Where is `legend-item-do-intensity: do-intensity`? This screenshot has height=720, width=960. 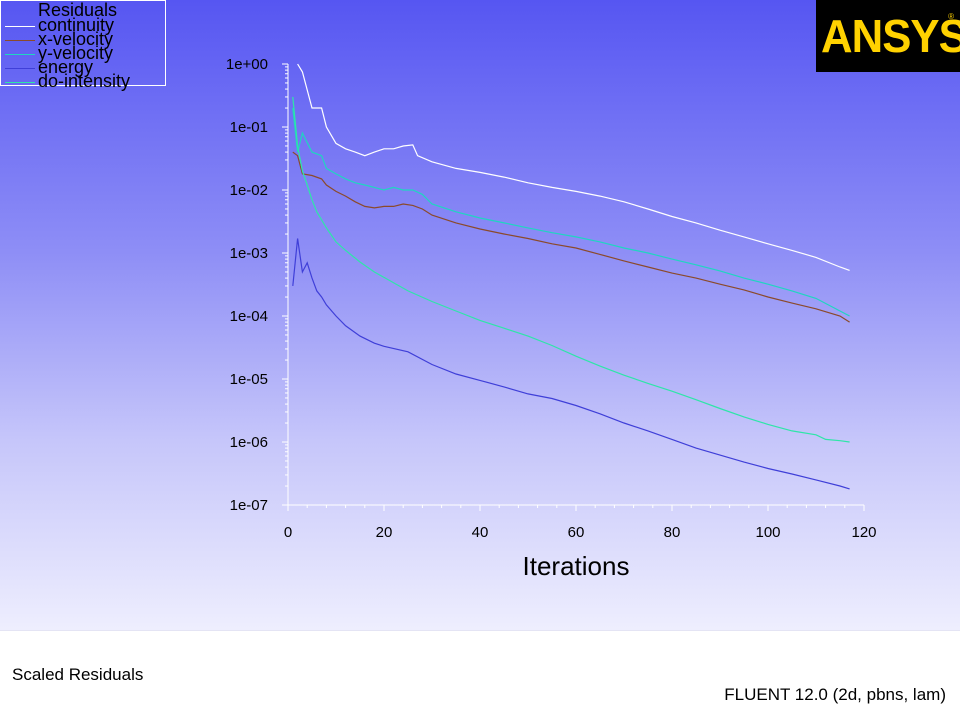 legend-item-do-intensity: do-intensity is located at coordinates (84, 81).